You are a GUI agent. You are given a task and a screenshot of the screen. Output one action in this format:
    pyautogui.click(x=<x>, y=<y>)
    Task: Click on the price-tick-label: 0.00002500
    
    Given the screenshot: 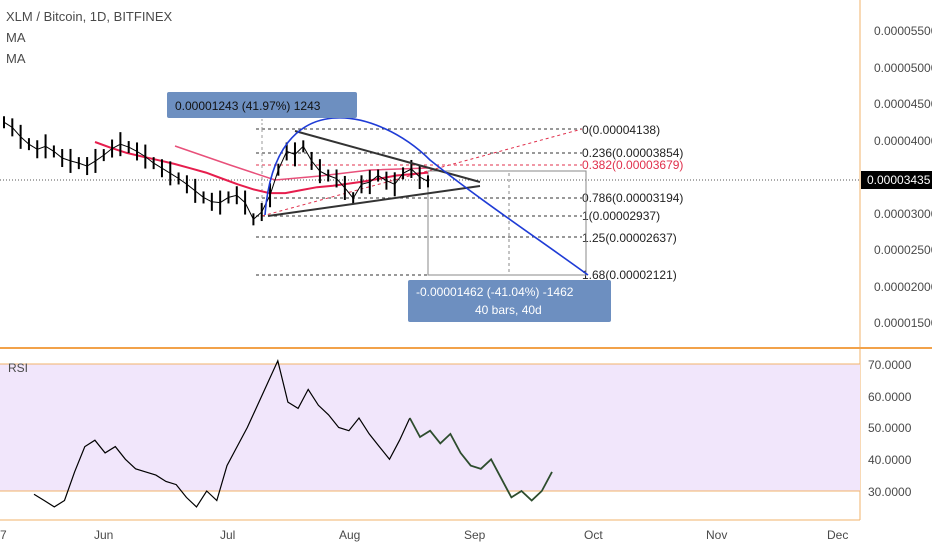 What is the action you would take?
    pyautogui.click(x=903, y=250)
    